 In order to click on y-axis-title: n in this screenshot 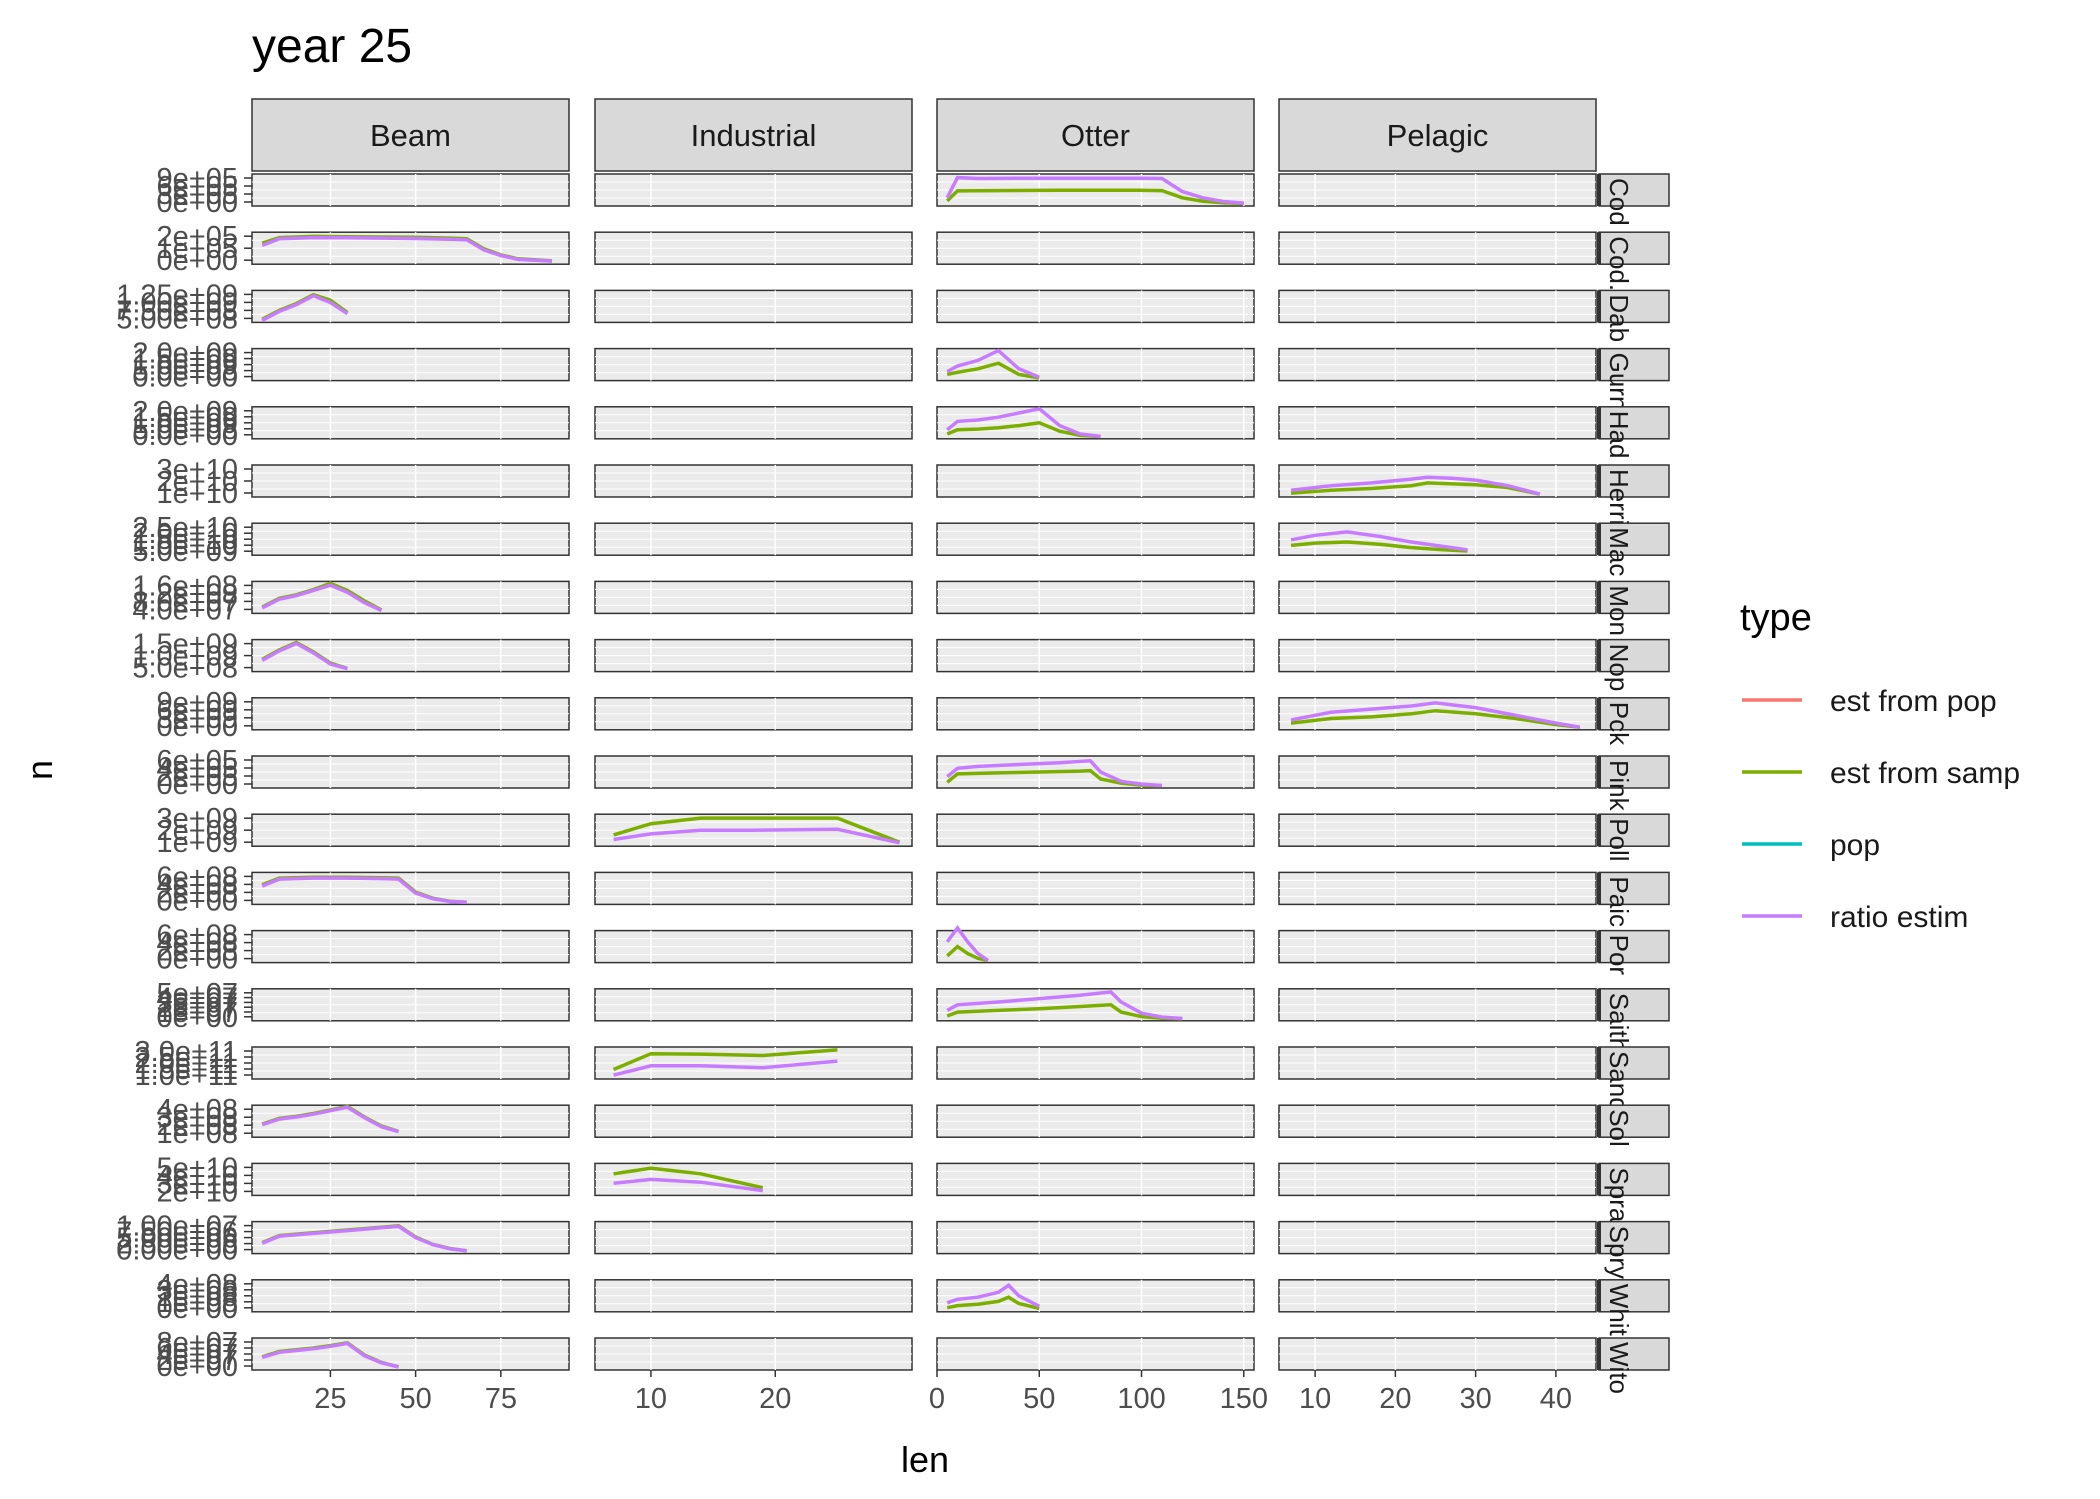, I will do `click(39, 770)`.